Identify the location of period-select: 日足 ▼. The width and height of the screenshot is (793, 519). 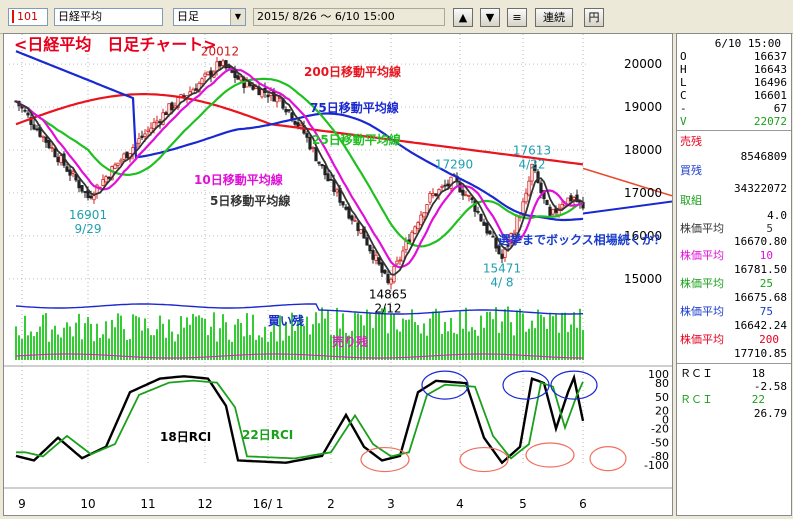
(209, 17).